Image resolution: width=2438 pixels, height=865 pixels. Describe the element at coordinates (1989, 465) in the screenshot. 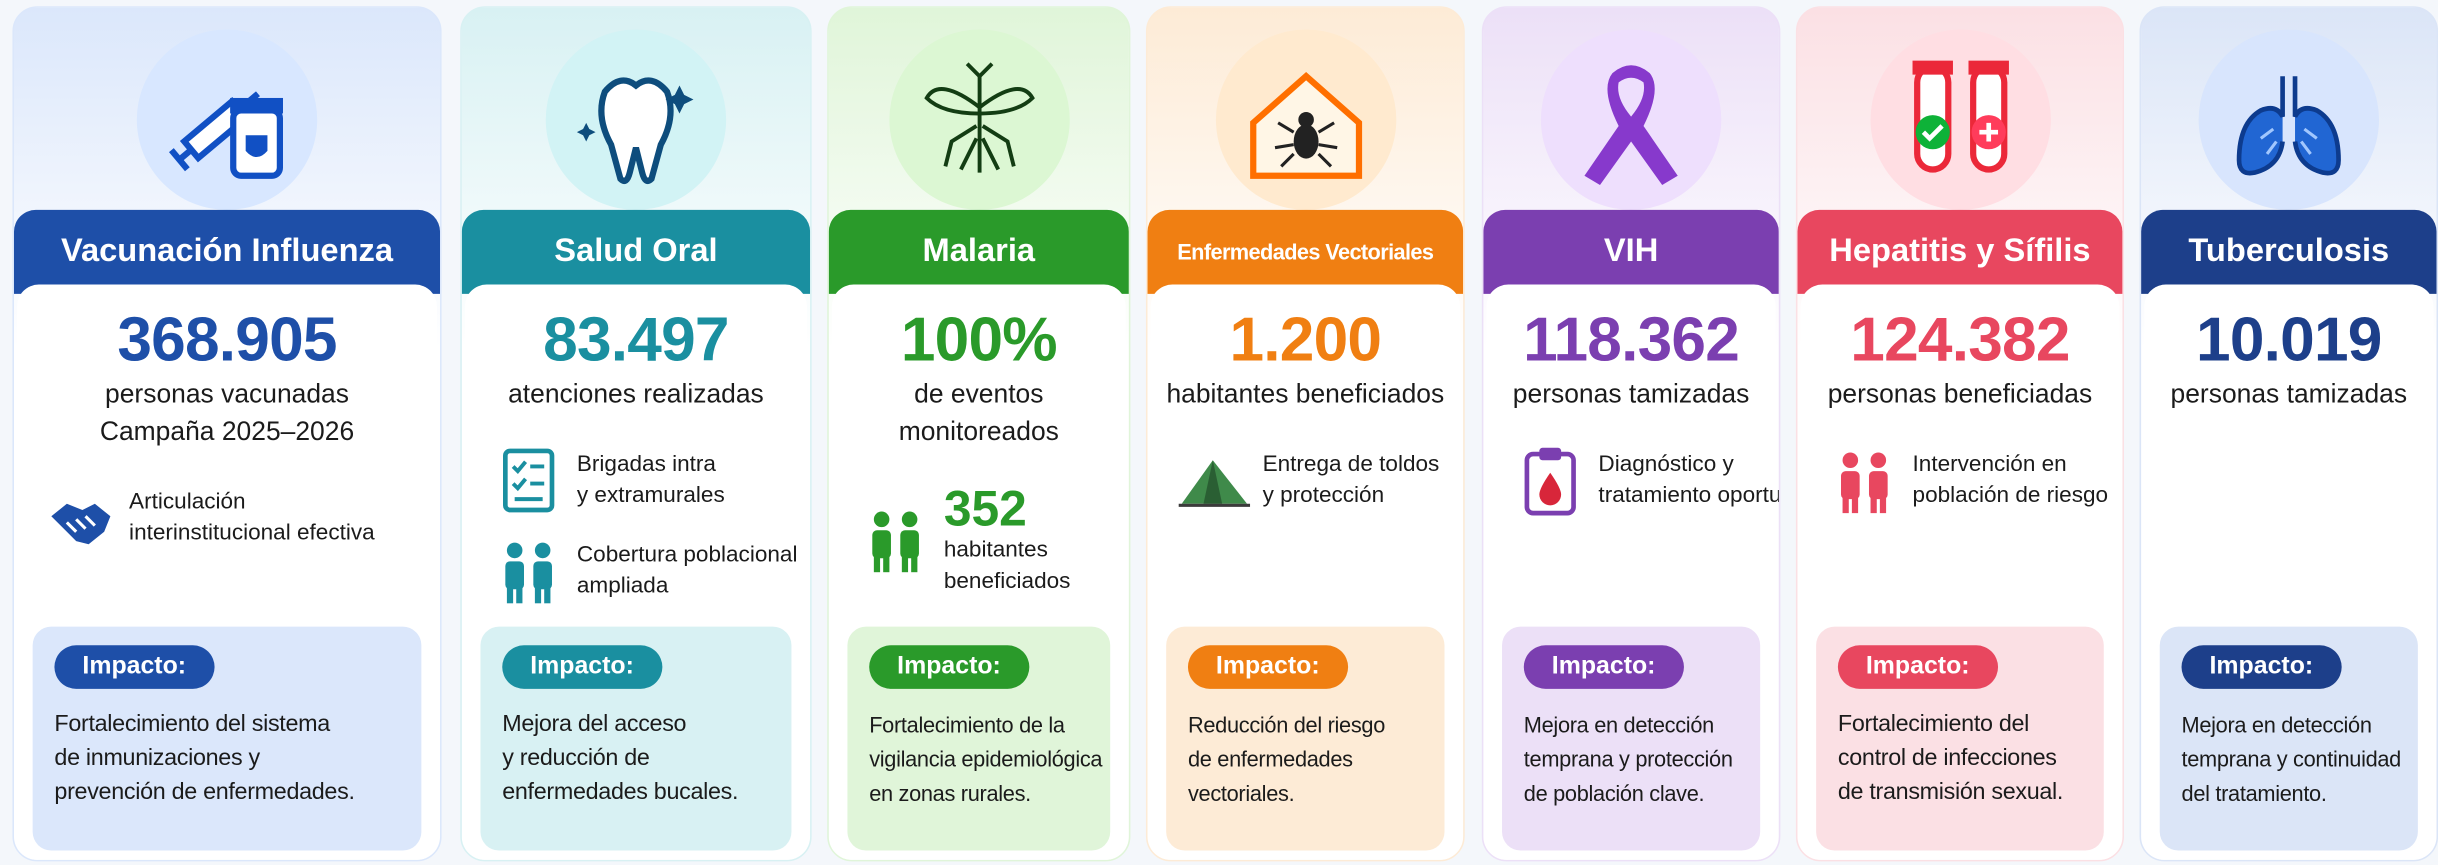

I see `item-line: Intervención en` at that location.